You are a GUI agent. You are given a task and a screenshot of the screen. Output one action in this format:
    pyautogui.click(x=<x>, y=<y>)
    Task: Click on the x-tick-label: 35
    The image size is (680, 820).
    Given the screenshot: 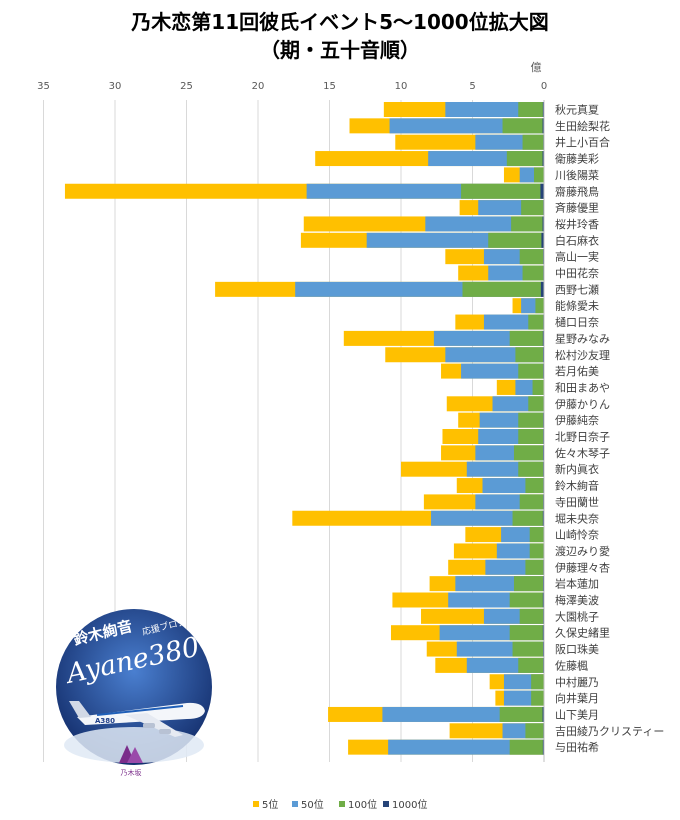 What is the action you would take?
    pyautogui.click(x=43, y=86)
    